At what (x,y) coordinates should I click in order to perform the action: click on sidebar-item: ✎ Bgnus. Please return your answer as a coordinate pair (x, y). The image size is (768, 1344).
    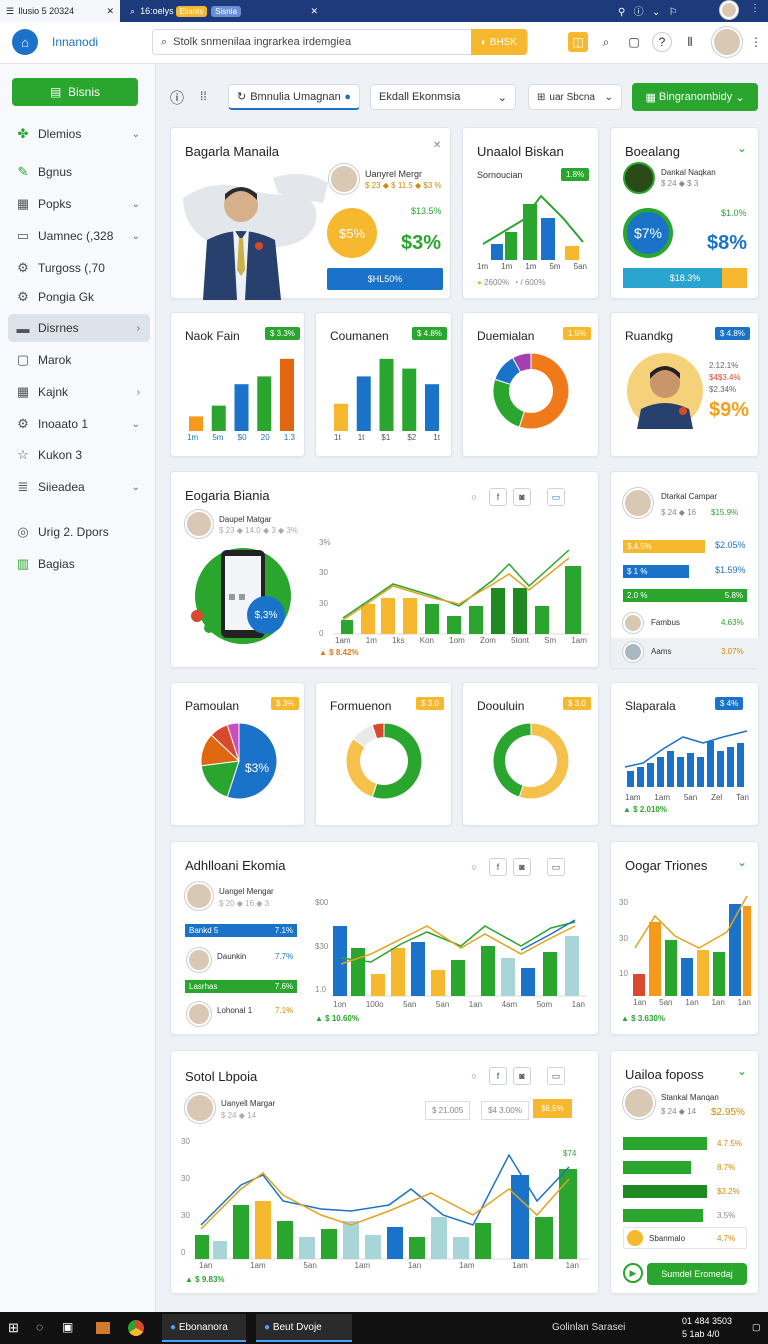
    Looking at the image, I should click on (79, 172).